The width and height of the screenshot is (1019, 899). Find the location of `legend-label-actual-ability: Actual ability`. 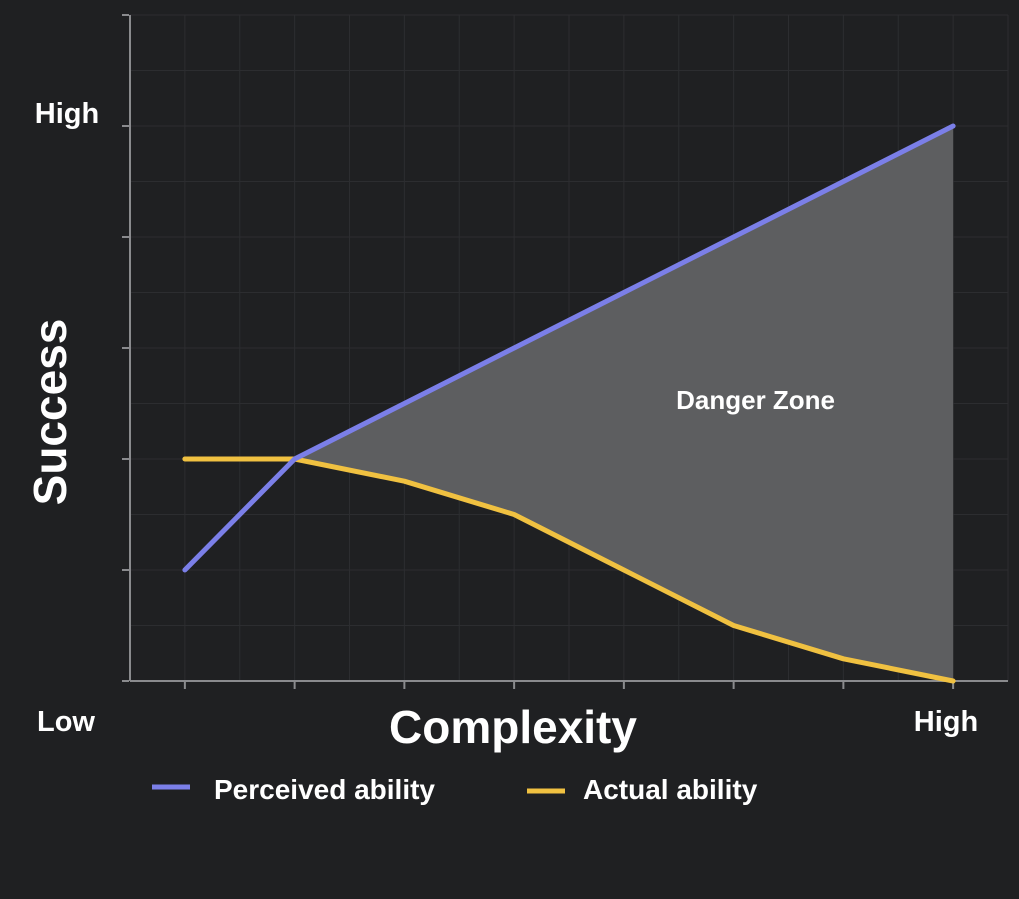

legend-label-actual-ability: Actual ability is located at coordinates (670, 789).